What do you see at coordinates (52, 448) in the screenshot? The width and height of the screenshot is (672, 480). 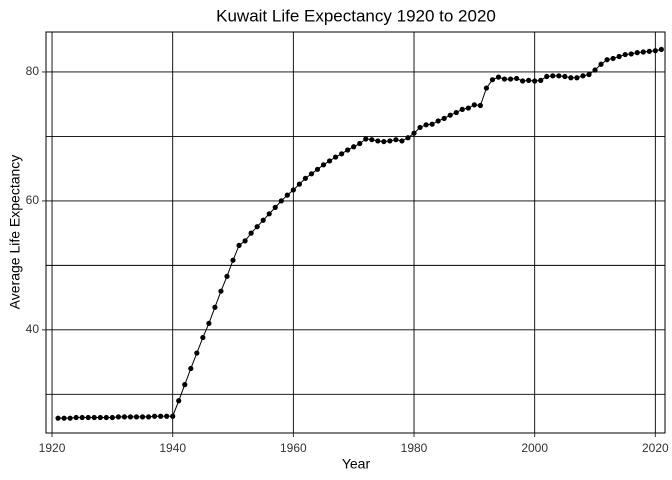 I see `x-tick-label: 1920` at bounding box center [52, 448].